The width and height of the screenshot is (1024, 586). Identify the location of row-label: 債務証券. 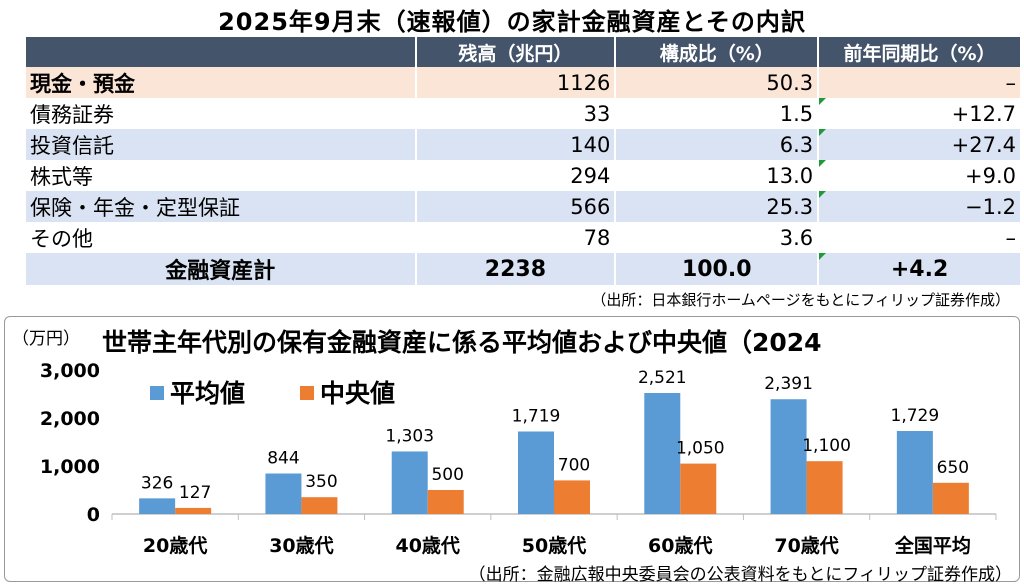
(221, 113).